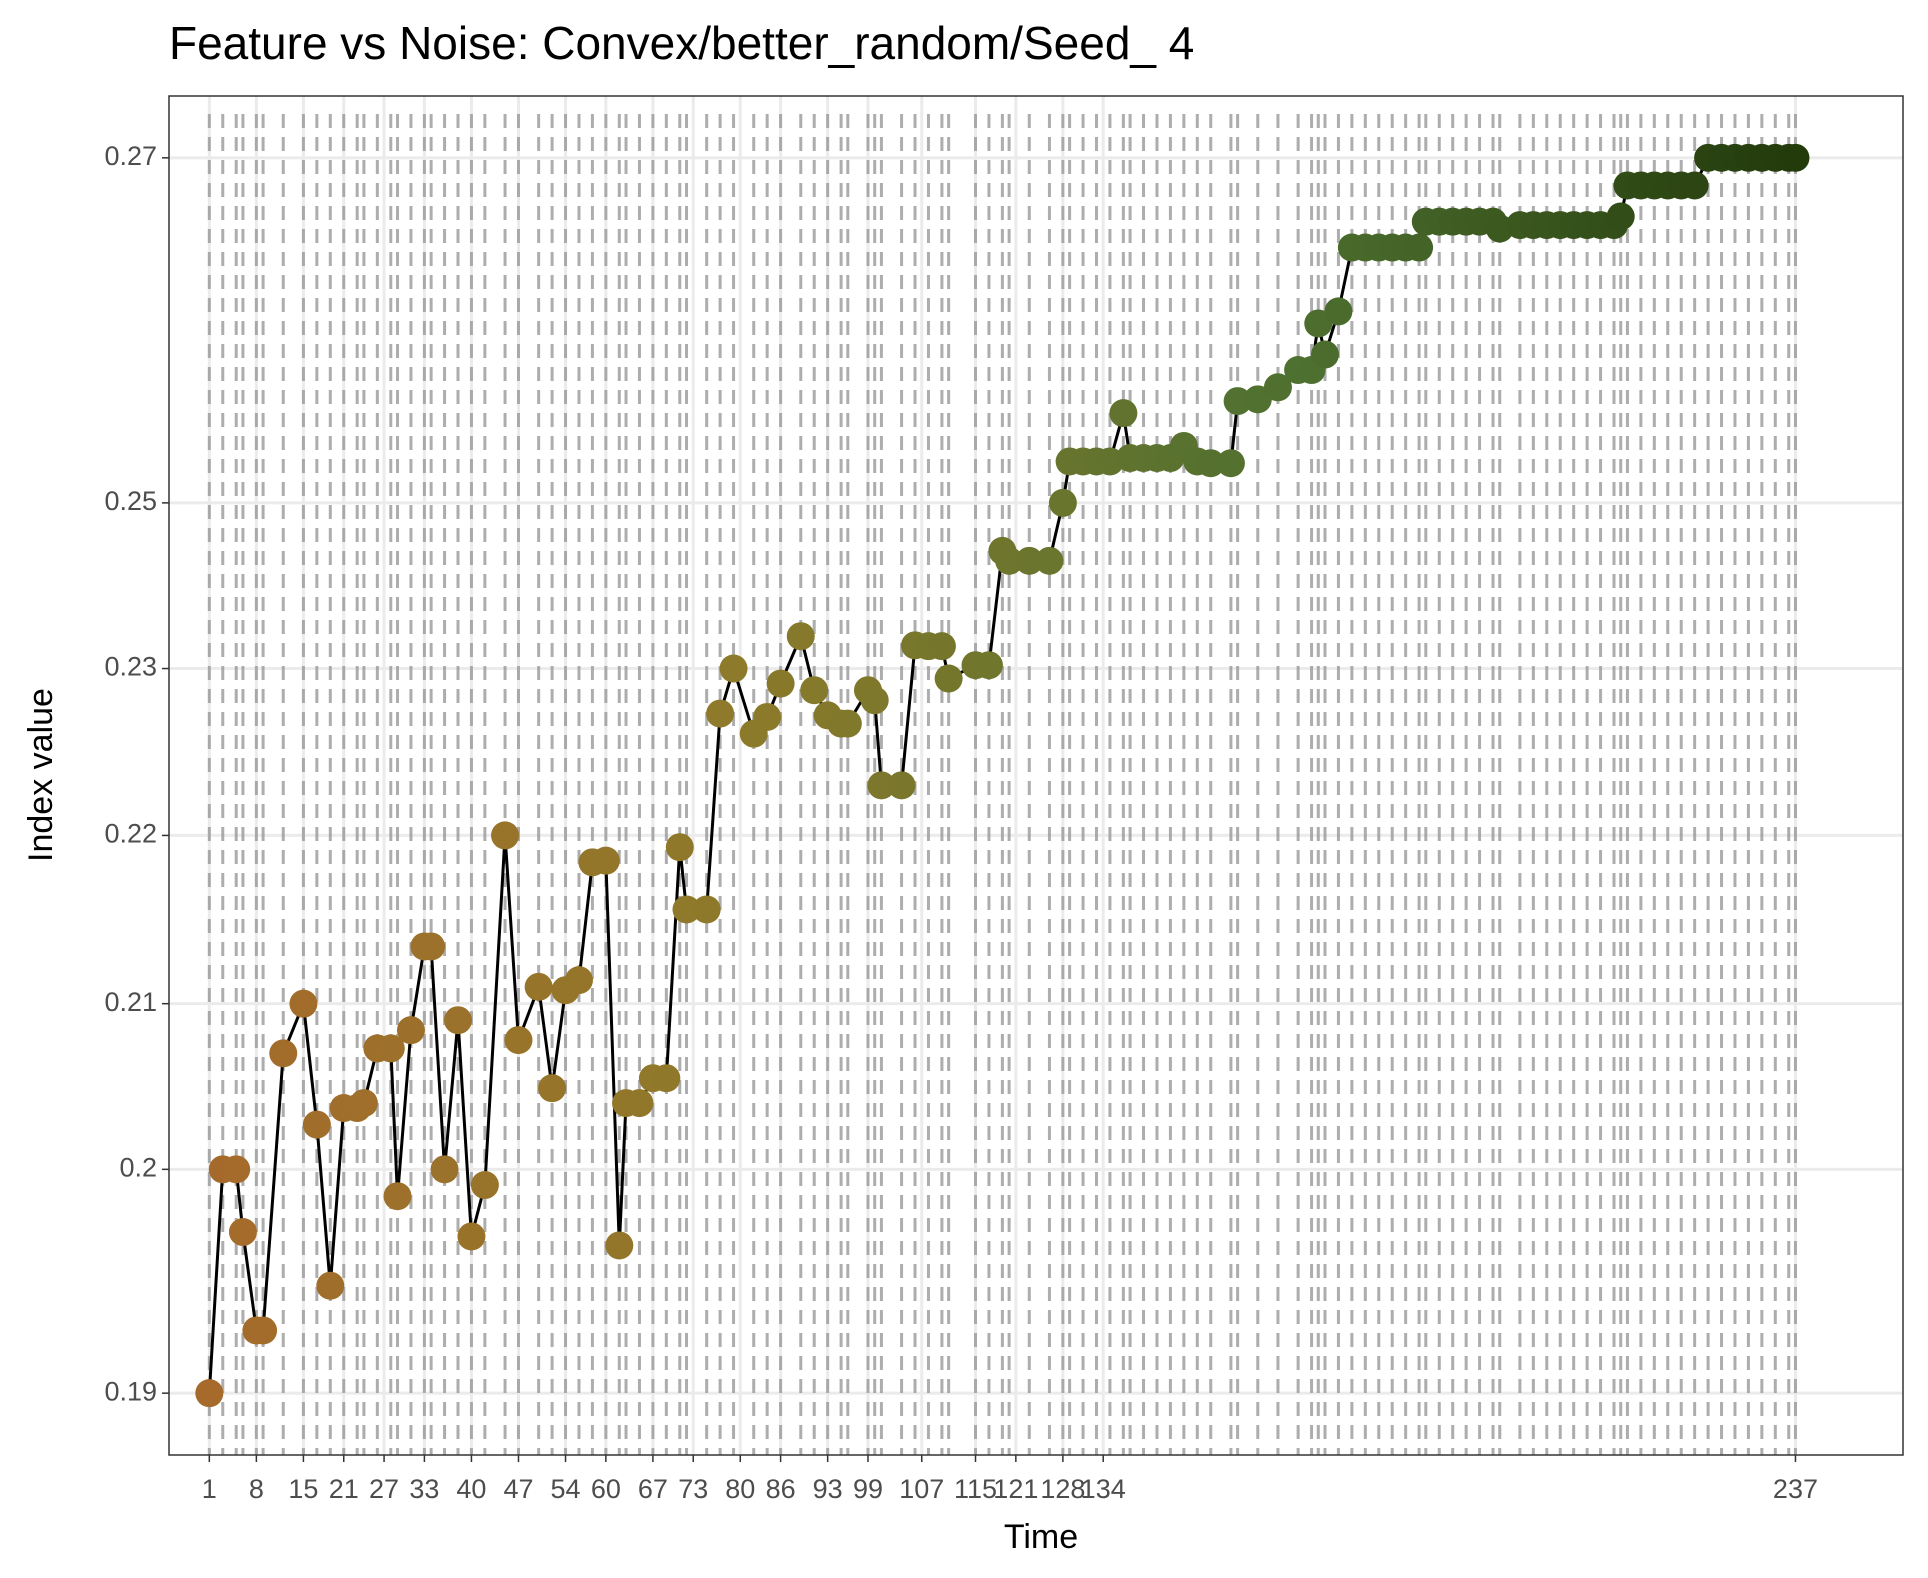  Describe the element at coordinates (1015, 1489) in the screenshot. I see `x-tick-label: 121` at that location.